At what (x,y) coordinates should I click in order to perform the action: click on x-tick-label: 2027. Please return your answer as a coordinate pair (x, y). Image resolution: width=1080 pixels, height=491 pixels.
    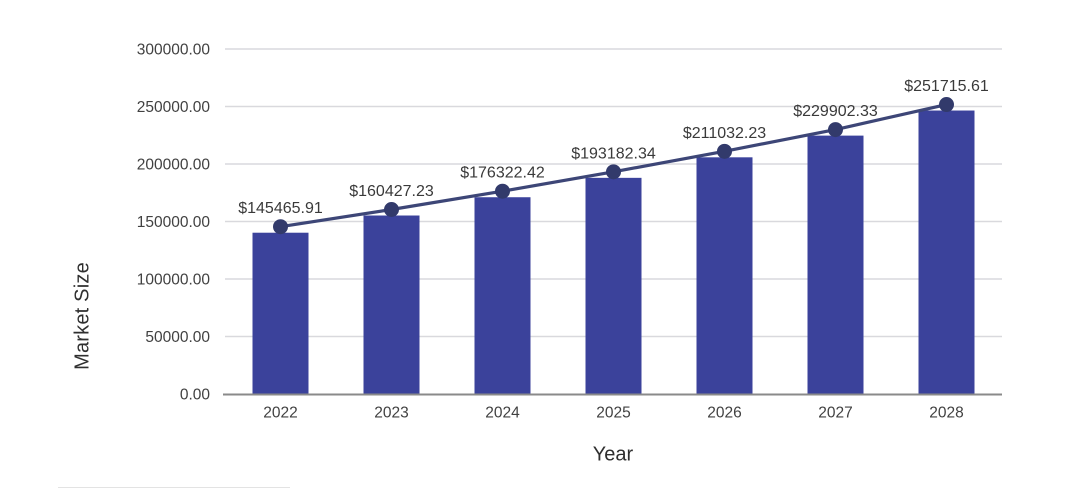
    Looking at the image, I should click on (835, 413).